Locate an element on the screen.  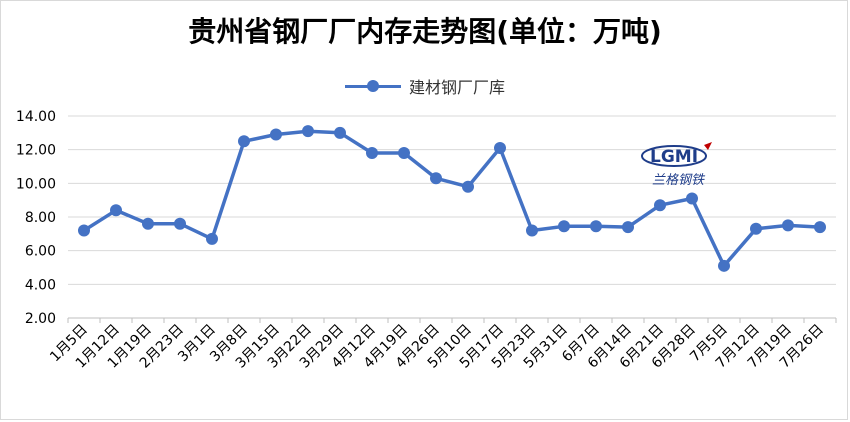
watermark-brand-text: 兰格钢铁 is located at coordinates (679, 180).